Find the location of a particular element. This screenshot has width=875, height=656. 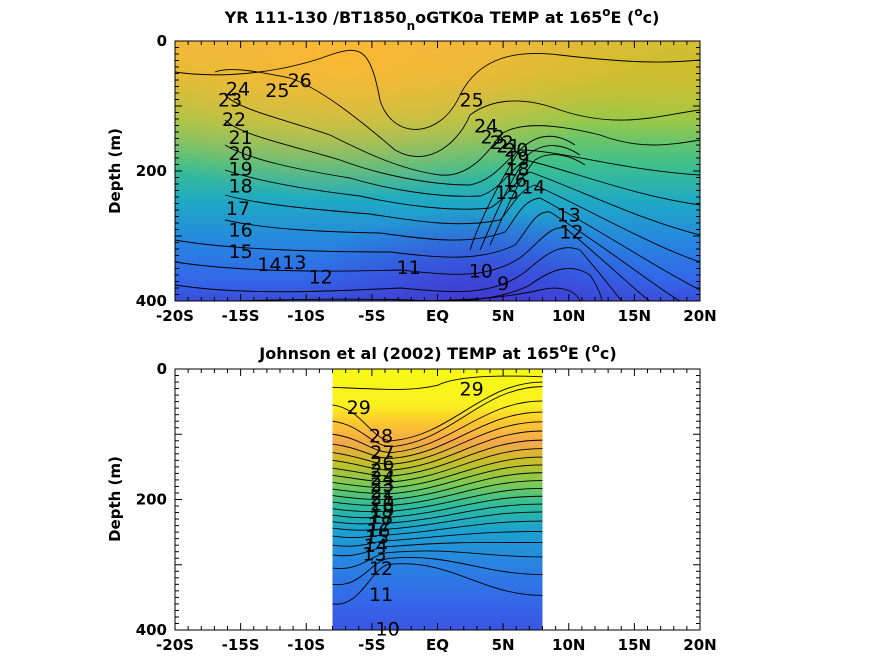

contour-label: 9 is located at coordinates (503, 284).